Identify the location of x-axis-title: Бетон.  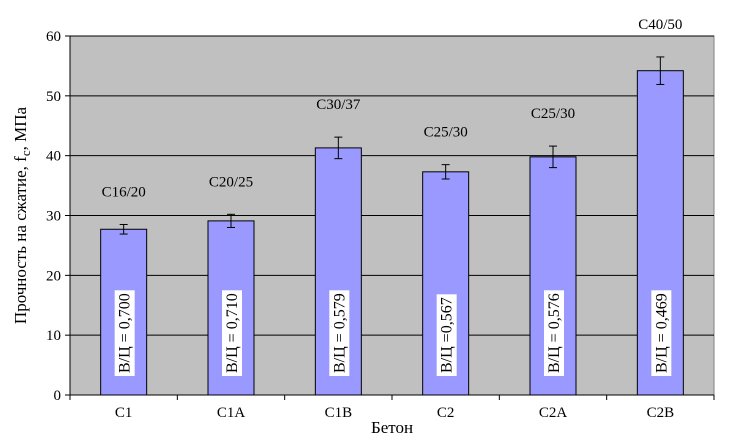
(392, 427).